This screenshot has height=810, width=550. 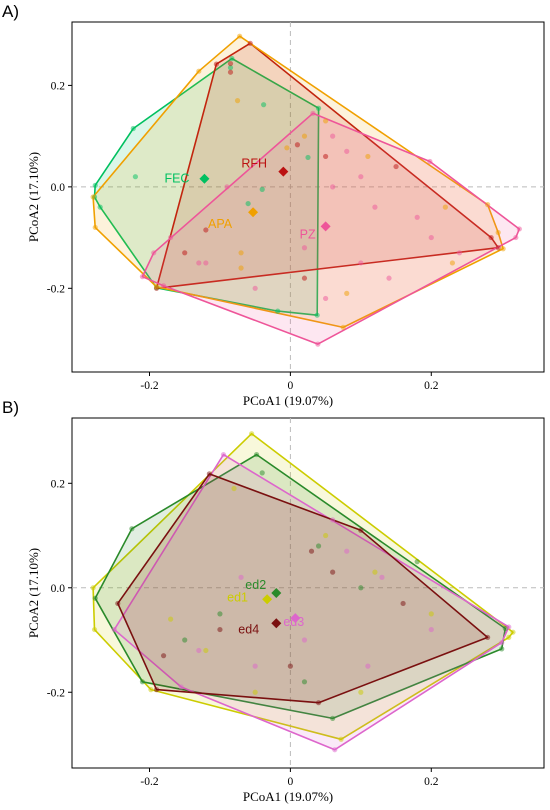 What do you see at coordinates (253, 212) in the screenshot?
I see `centroid-apa` at bounding box center [253, 212].